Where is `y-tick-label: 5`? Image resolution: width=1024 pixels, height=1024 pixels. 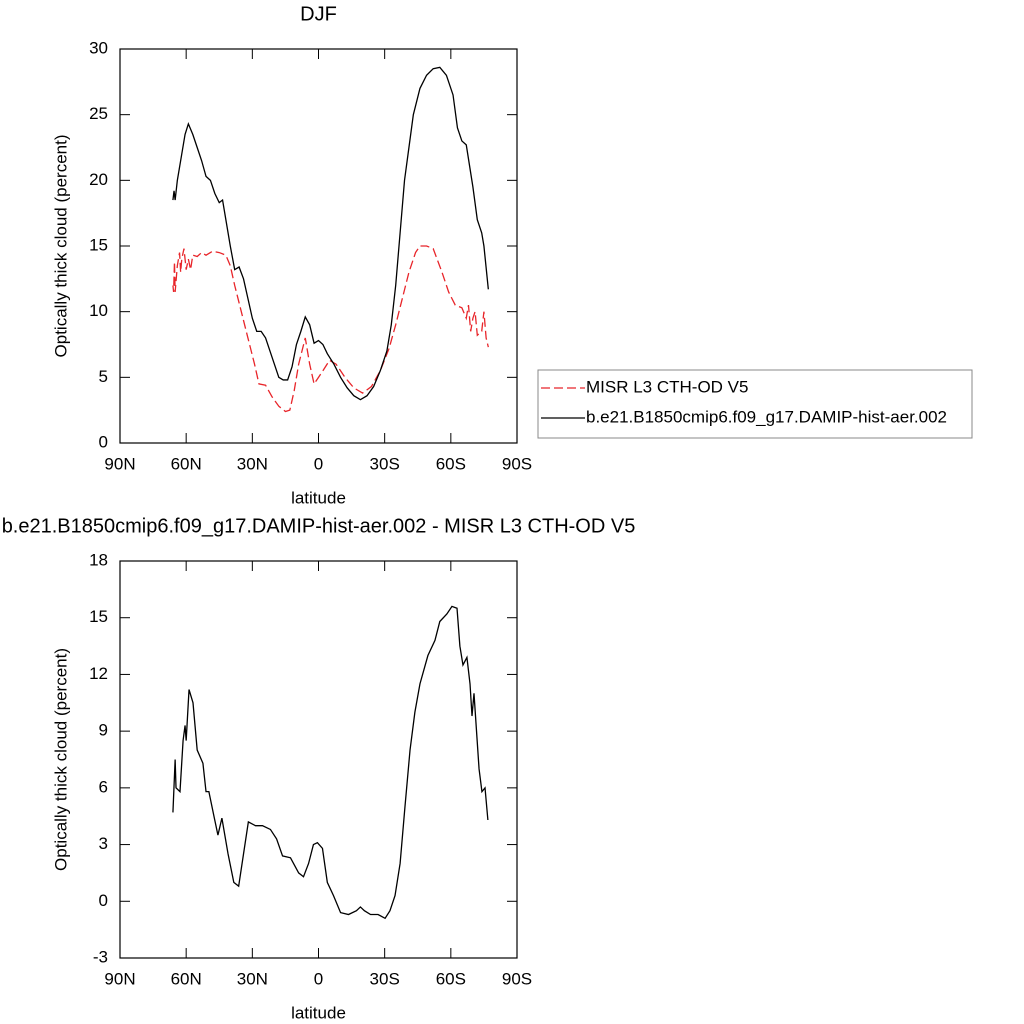 y-tick-label: 5 is located at coordinates (103, 376).